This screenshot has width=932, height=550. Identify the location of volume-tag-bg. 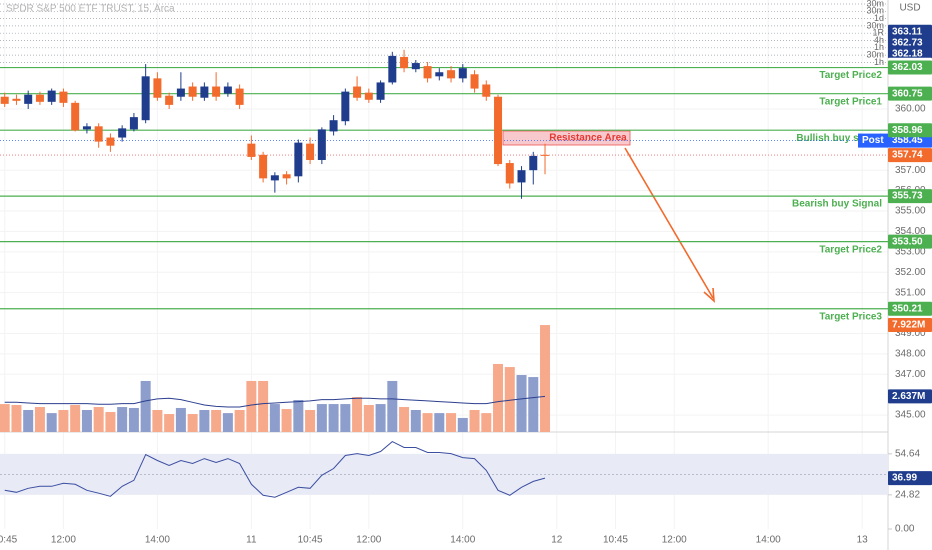
(910, 325).